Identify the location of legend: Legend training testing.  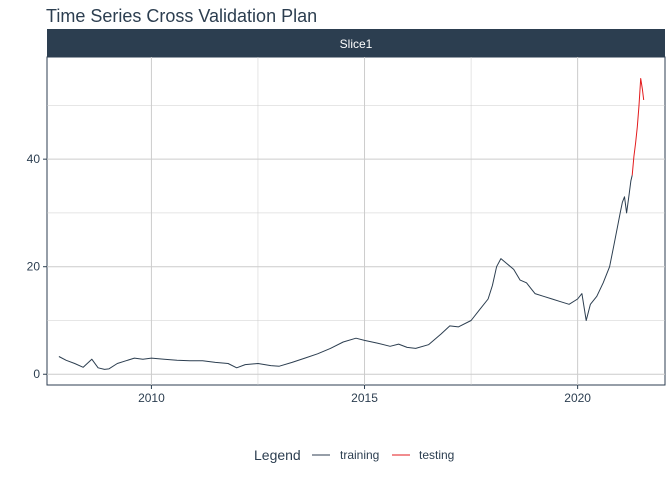
(354, 455).